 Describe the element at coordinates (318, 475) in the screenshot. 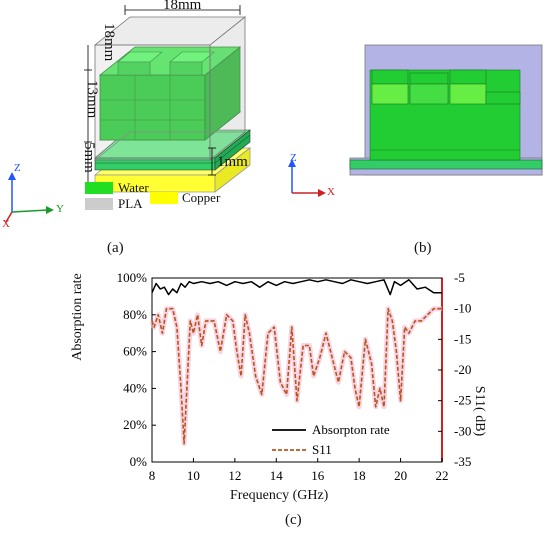

I see `x-tick-label: 16` at that location.